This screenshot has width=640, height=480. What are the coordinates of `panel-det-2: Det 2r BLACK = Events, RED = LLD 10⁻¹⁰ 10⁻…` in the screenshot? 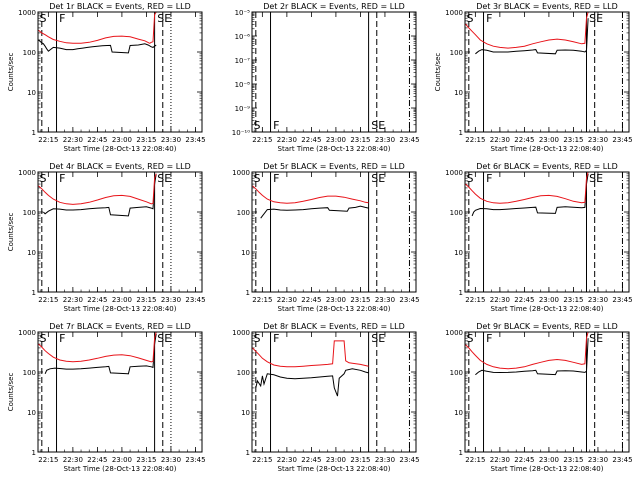 It's located at (326, 77).